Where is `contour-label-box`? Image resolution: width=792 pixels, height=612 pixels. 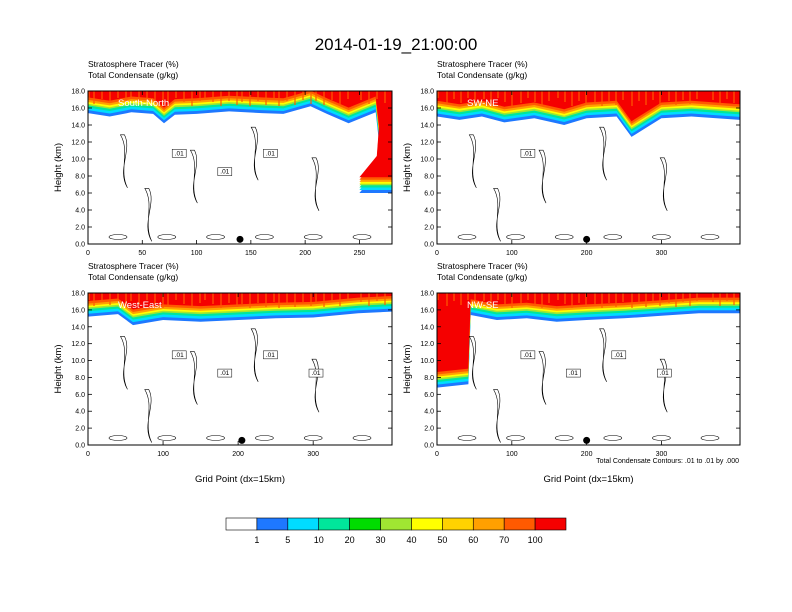 contour-label-box is located at coordinates (528, 153).